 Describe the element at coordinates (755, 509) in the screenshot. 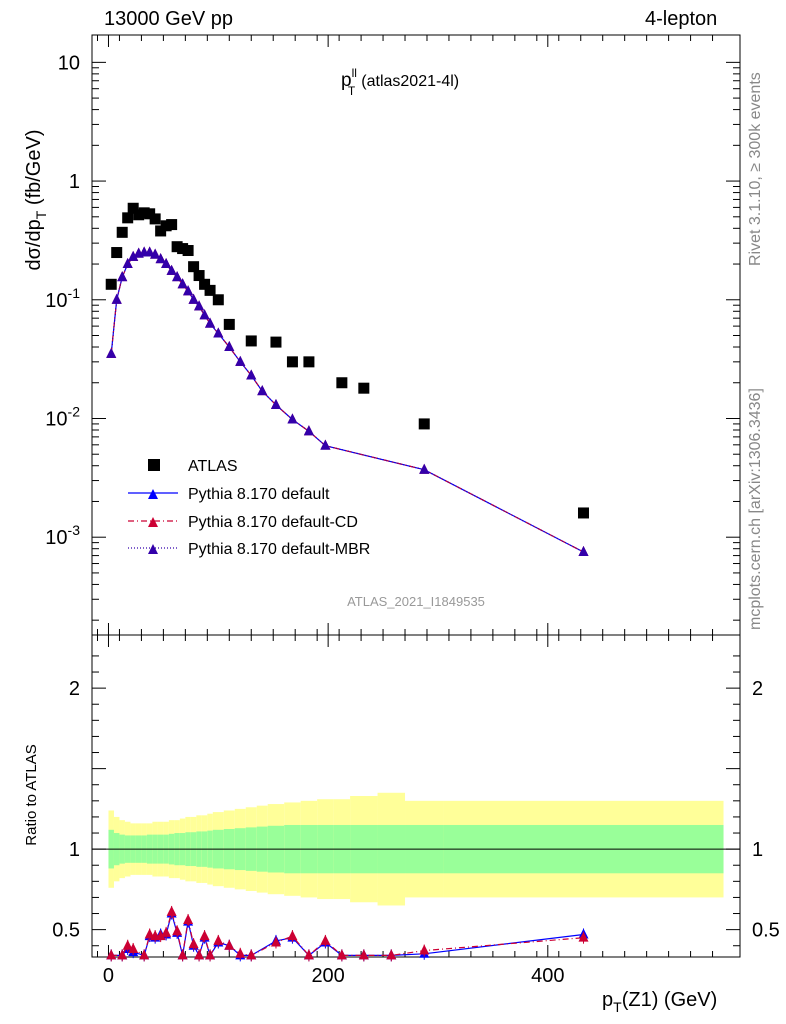

I see `mcplots-label: mcplots.cern.ch [arXiv:1306.3436]` at that location.